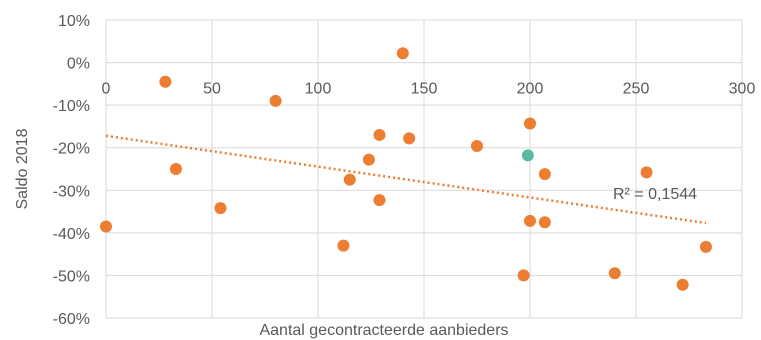 Image resolution: width=761 pixels, height=340 pixels. Describe the element at coordinates (527, 155) in the screenshot. I see `highlighted-data-point` at that location.